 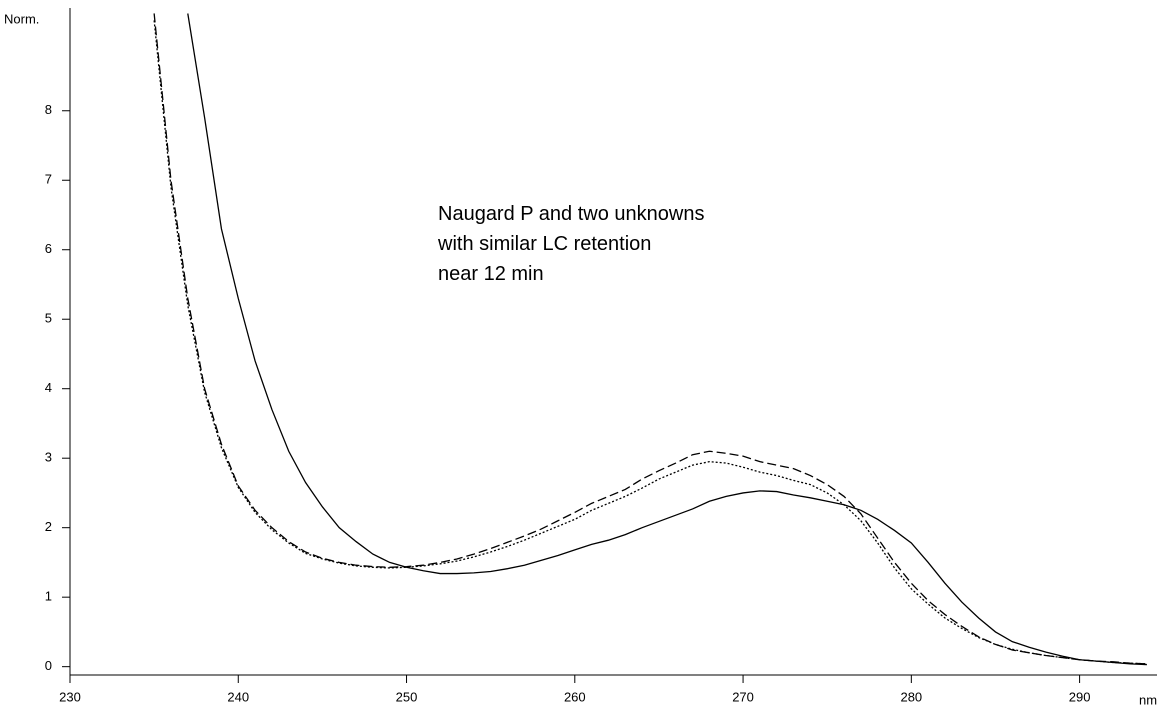 I want to click on y-tick-label: 4, so click(x=48, y=387).